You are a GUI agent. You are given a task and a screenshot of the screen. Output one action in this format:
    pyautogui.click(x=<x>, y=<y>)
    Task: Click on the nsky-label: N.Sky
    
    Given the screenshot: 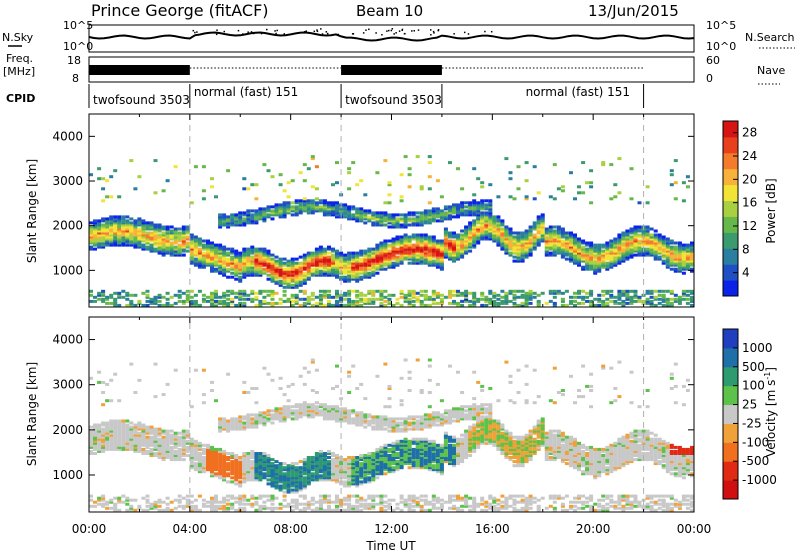 What is the action you would take?
    pyautogui.click(x=18, y=37)
    